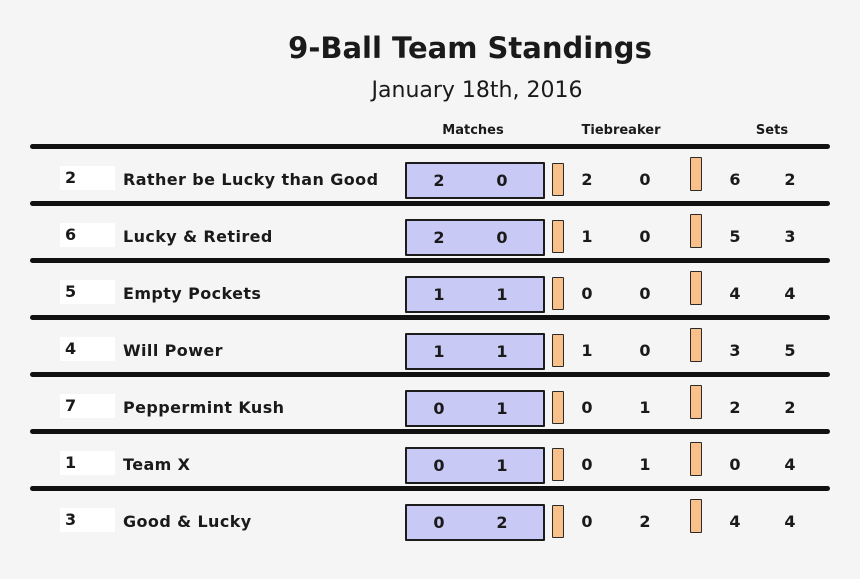 The width and height of the screenshot is (860, 579). What do you see at coordinates (87, 292) in the screenshot?
I see `team-number-cell: 5` at bounding box center [87, 292].